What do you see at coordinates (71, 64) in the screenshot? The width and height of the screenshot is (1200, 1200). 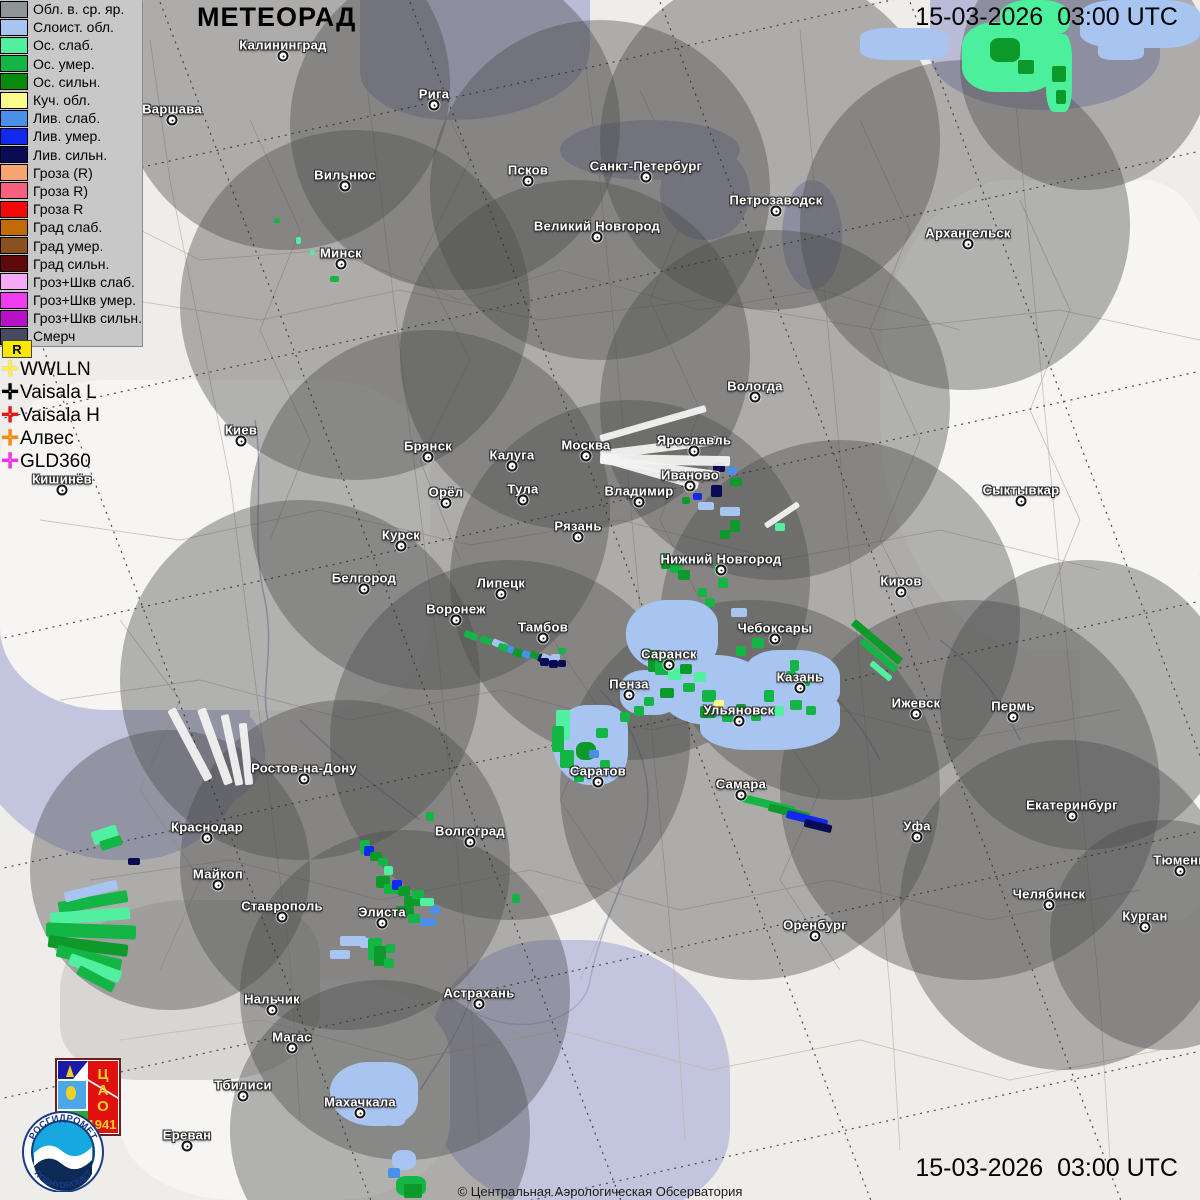 I see `legend-item: Ос. умер.` at bounding box center [71, 64].